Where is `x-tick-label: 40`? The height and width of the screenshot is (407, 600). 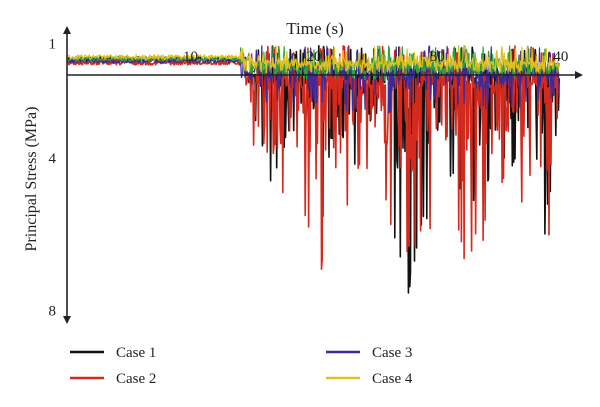 x-tick-label: 40 is located at coordinates (560, 57).